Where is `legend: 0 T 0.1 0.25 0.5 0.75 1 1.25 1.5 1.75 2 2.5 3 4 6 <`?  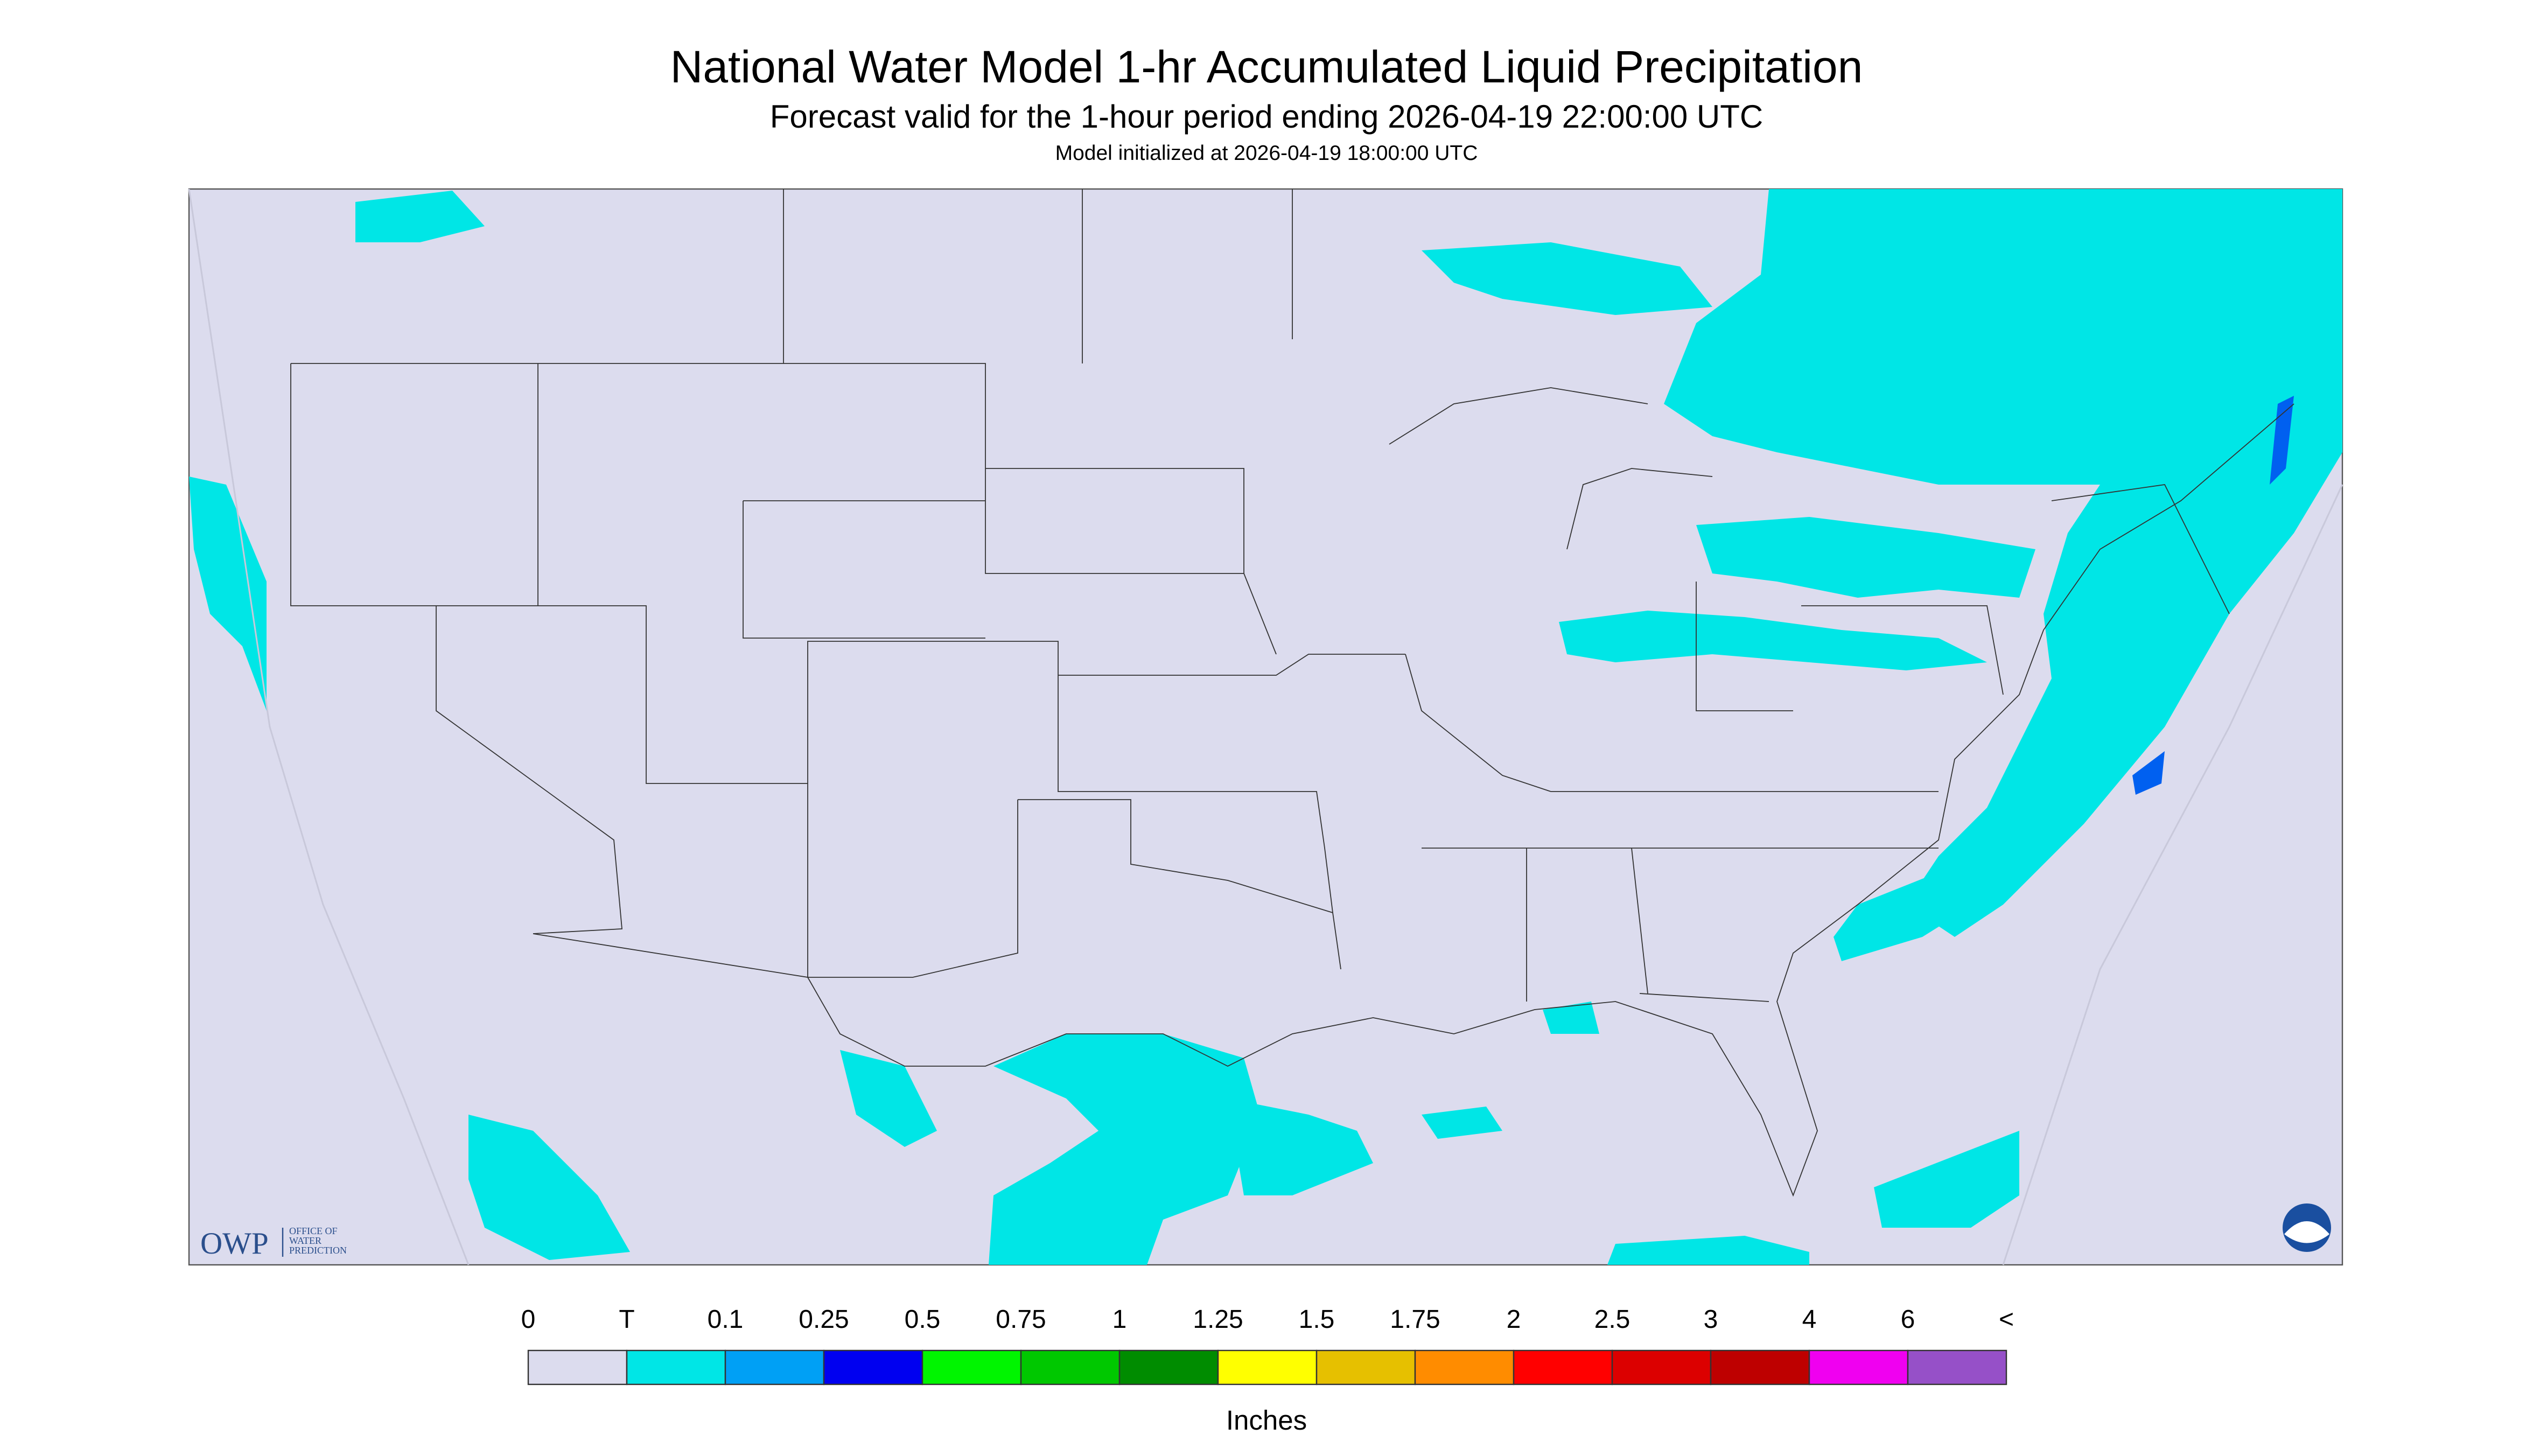
legend: 0 T 0.1 0.25 0.5 0.75 1 1.25 1.5 1.75 2 2.5 3 4 6 < is located at coordinates (1267, 1345).